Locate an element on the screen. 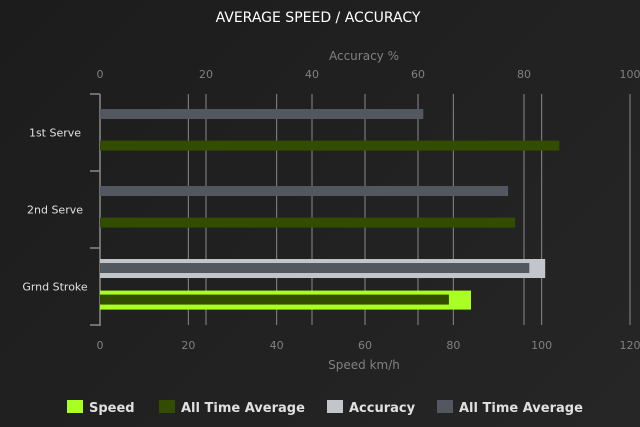  legend-label: Accuracy is located at coordinates (382, 408).